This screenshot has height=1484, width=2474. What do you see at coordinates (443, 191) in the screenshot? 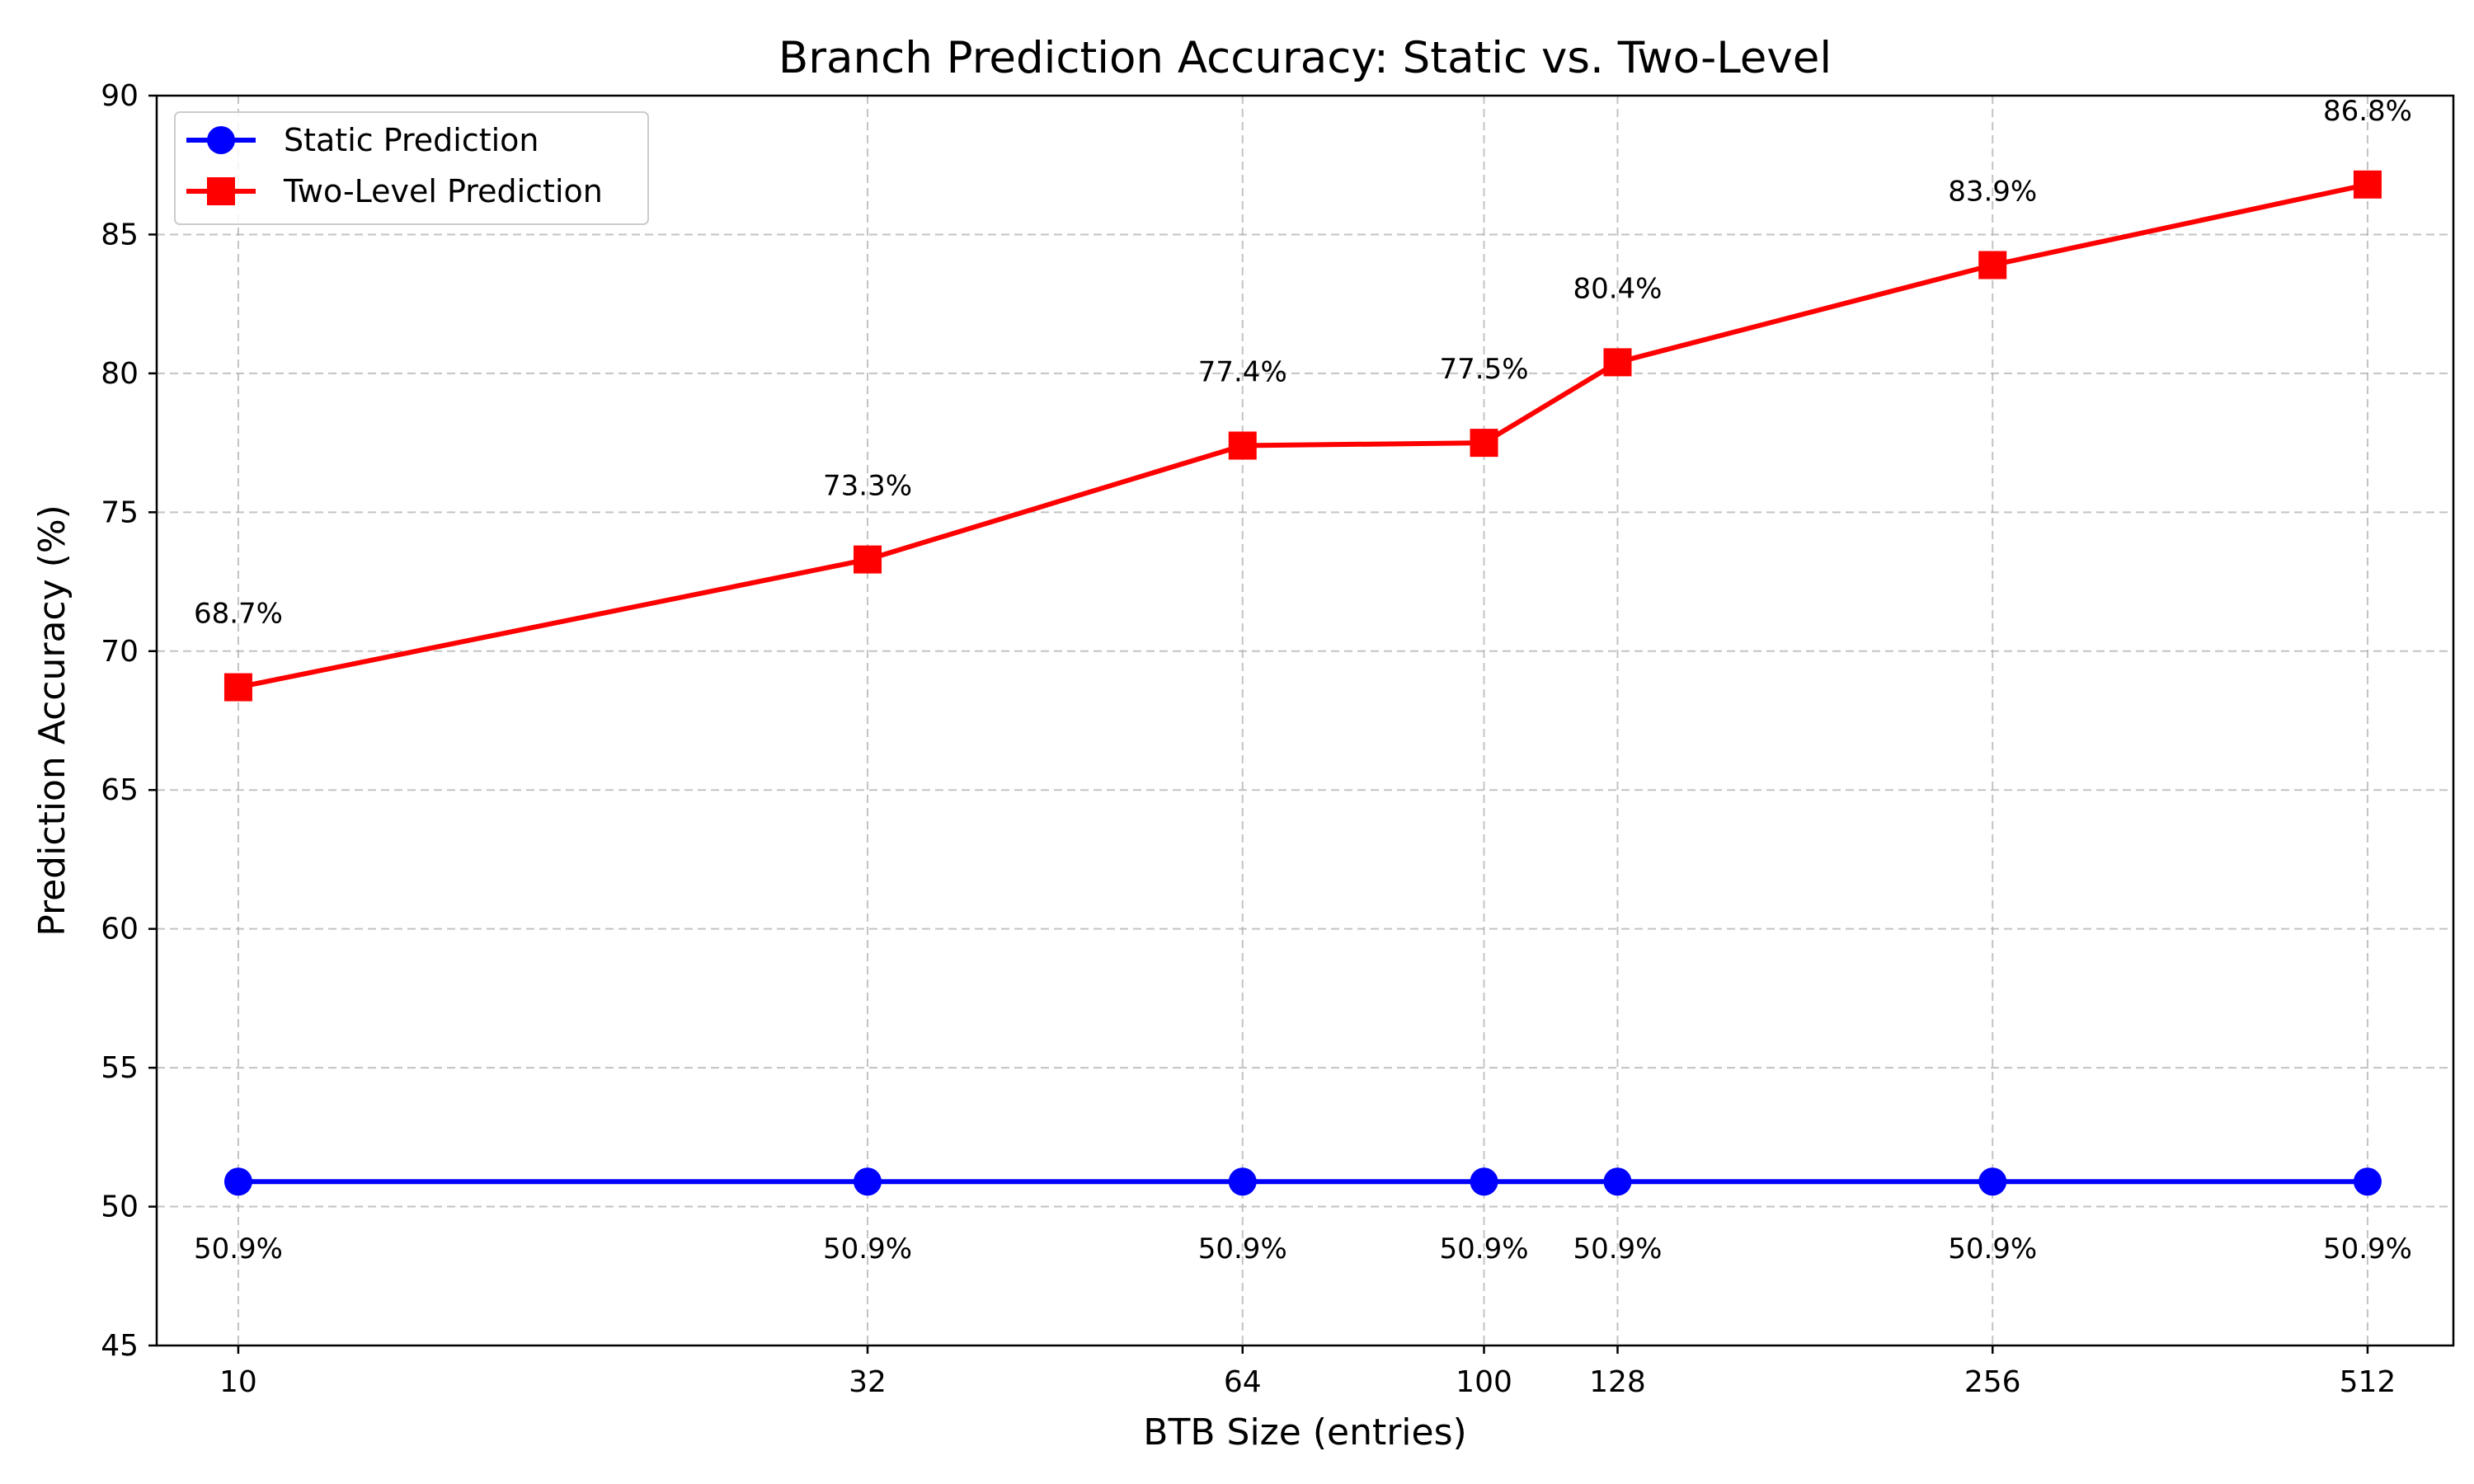
I see `legend-label: Two-Level Prediction` at bounding box center [443, 191].